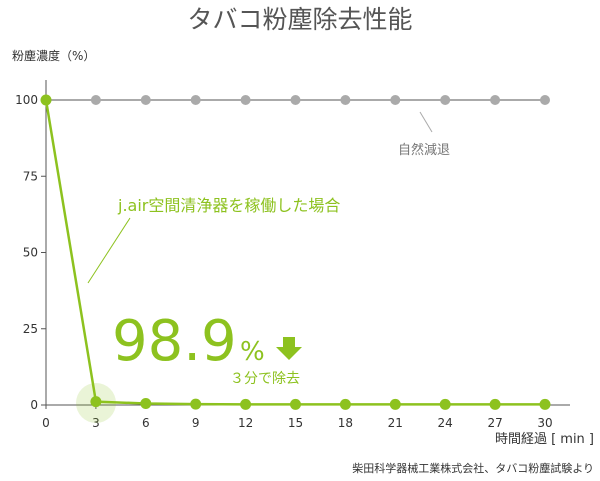 The width and height of the screenshot is (600, 481). What do you see at coordinates (30, 253) in the screenshot?
I see `y-tick-label: 50` at bounding box center [30, 253].